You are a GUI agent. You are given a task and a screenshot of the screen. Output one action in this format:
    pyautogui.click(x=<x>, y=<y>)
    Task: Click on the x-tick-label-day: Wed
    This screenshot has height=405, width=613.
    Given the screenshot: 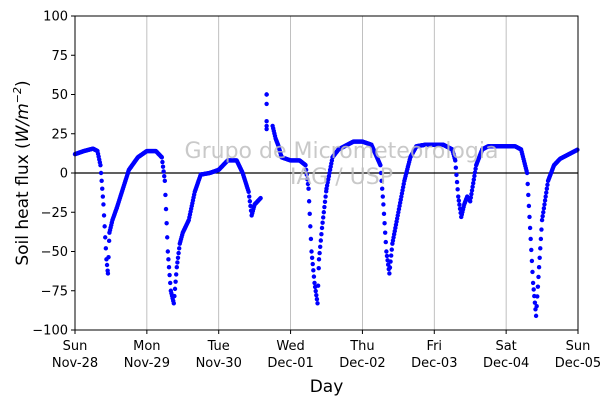 What is the action you would take?
    pyautogui.click(x=290, y=346)
    